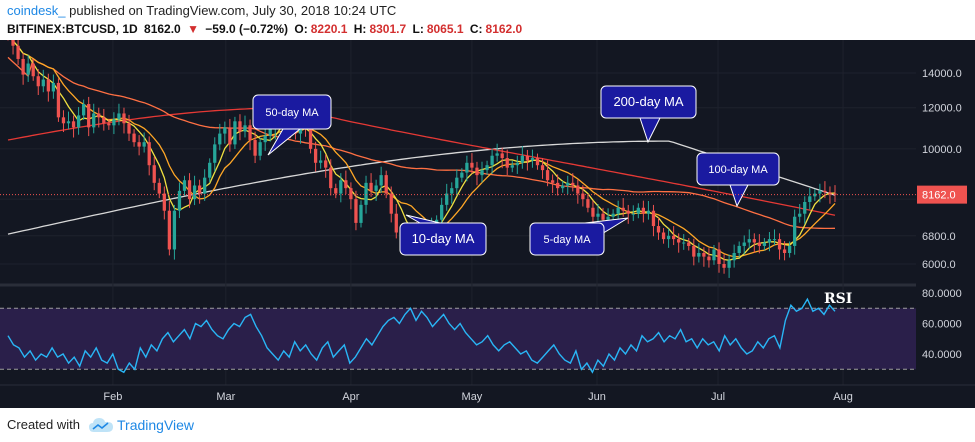  Describe the element at coordinates (718, 397) in the screenshot. I see `x-tick-label: Jul` at that location.